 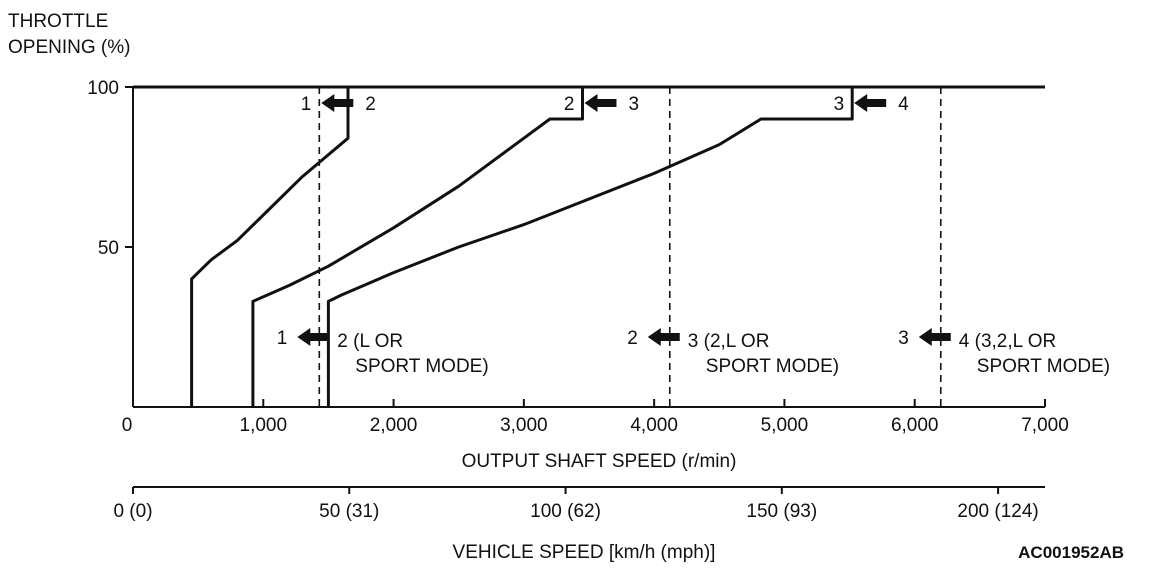 What do you see at coordinates (565, 511) in the screenshot?
I see `x2-tick-label: 100 (62)` at bounding box center [565, 511].